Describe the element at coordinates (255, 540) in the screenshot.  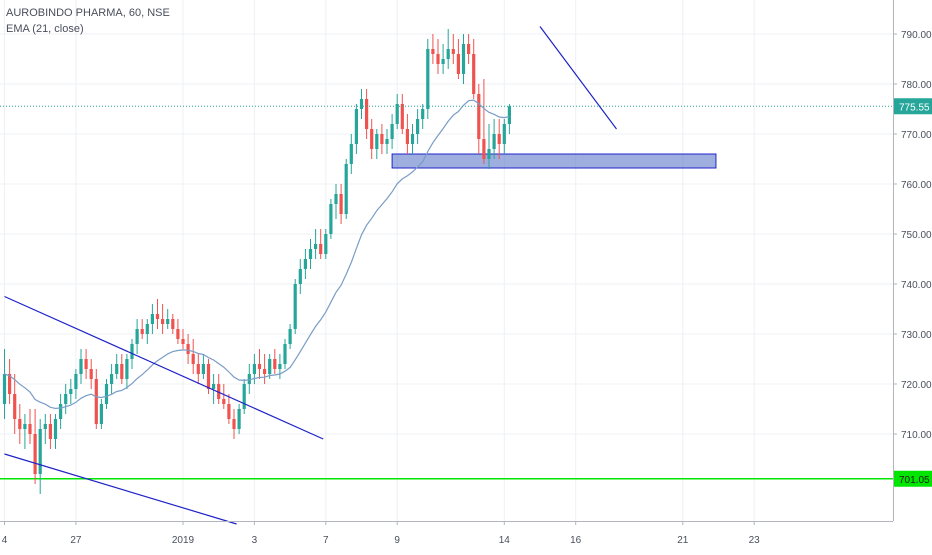
I see `x-tick-label: 3` at that location.